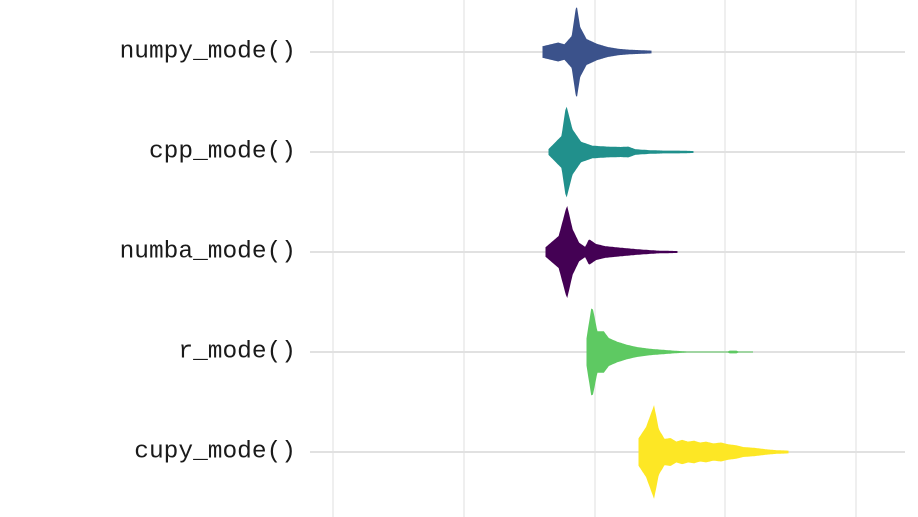 The height and width of the screenshot is (517, 918). Describe the element at coordinates (621, 152) in the screenshot. I see `violin-cppmode` at that location.